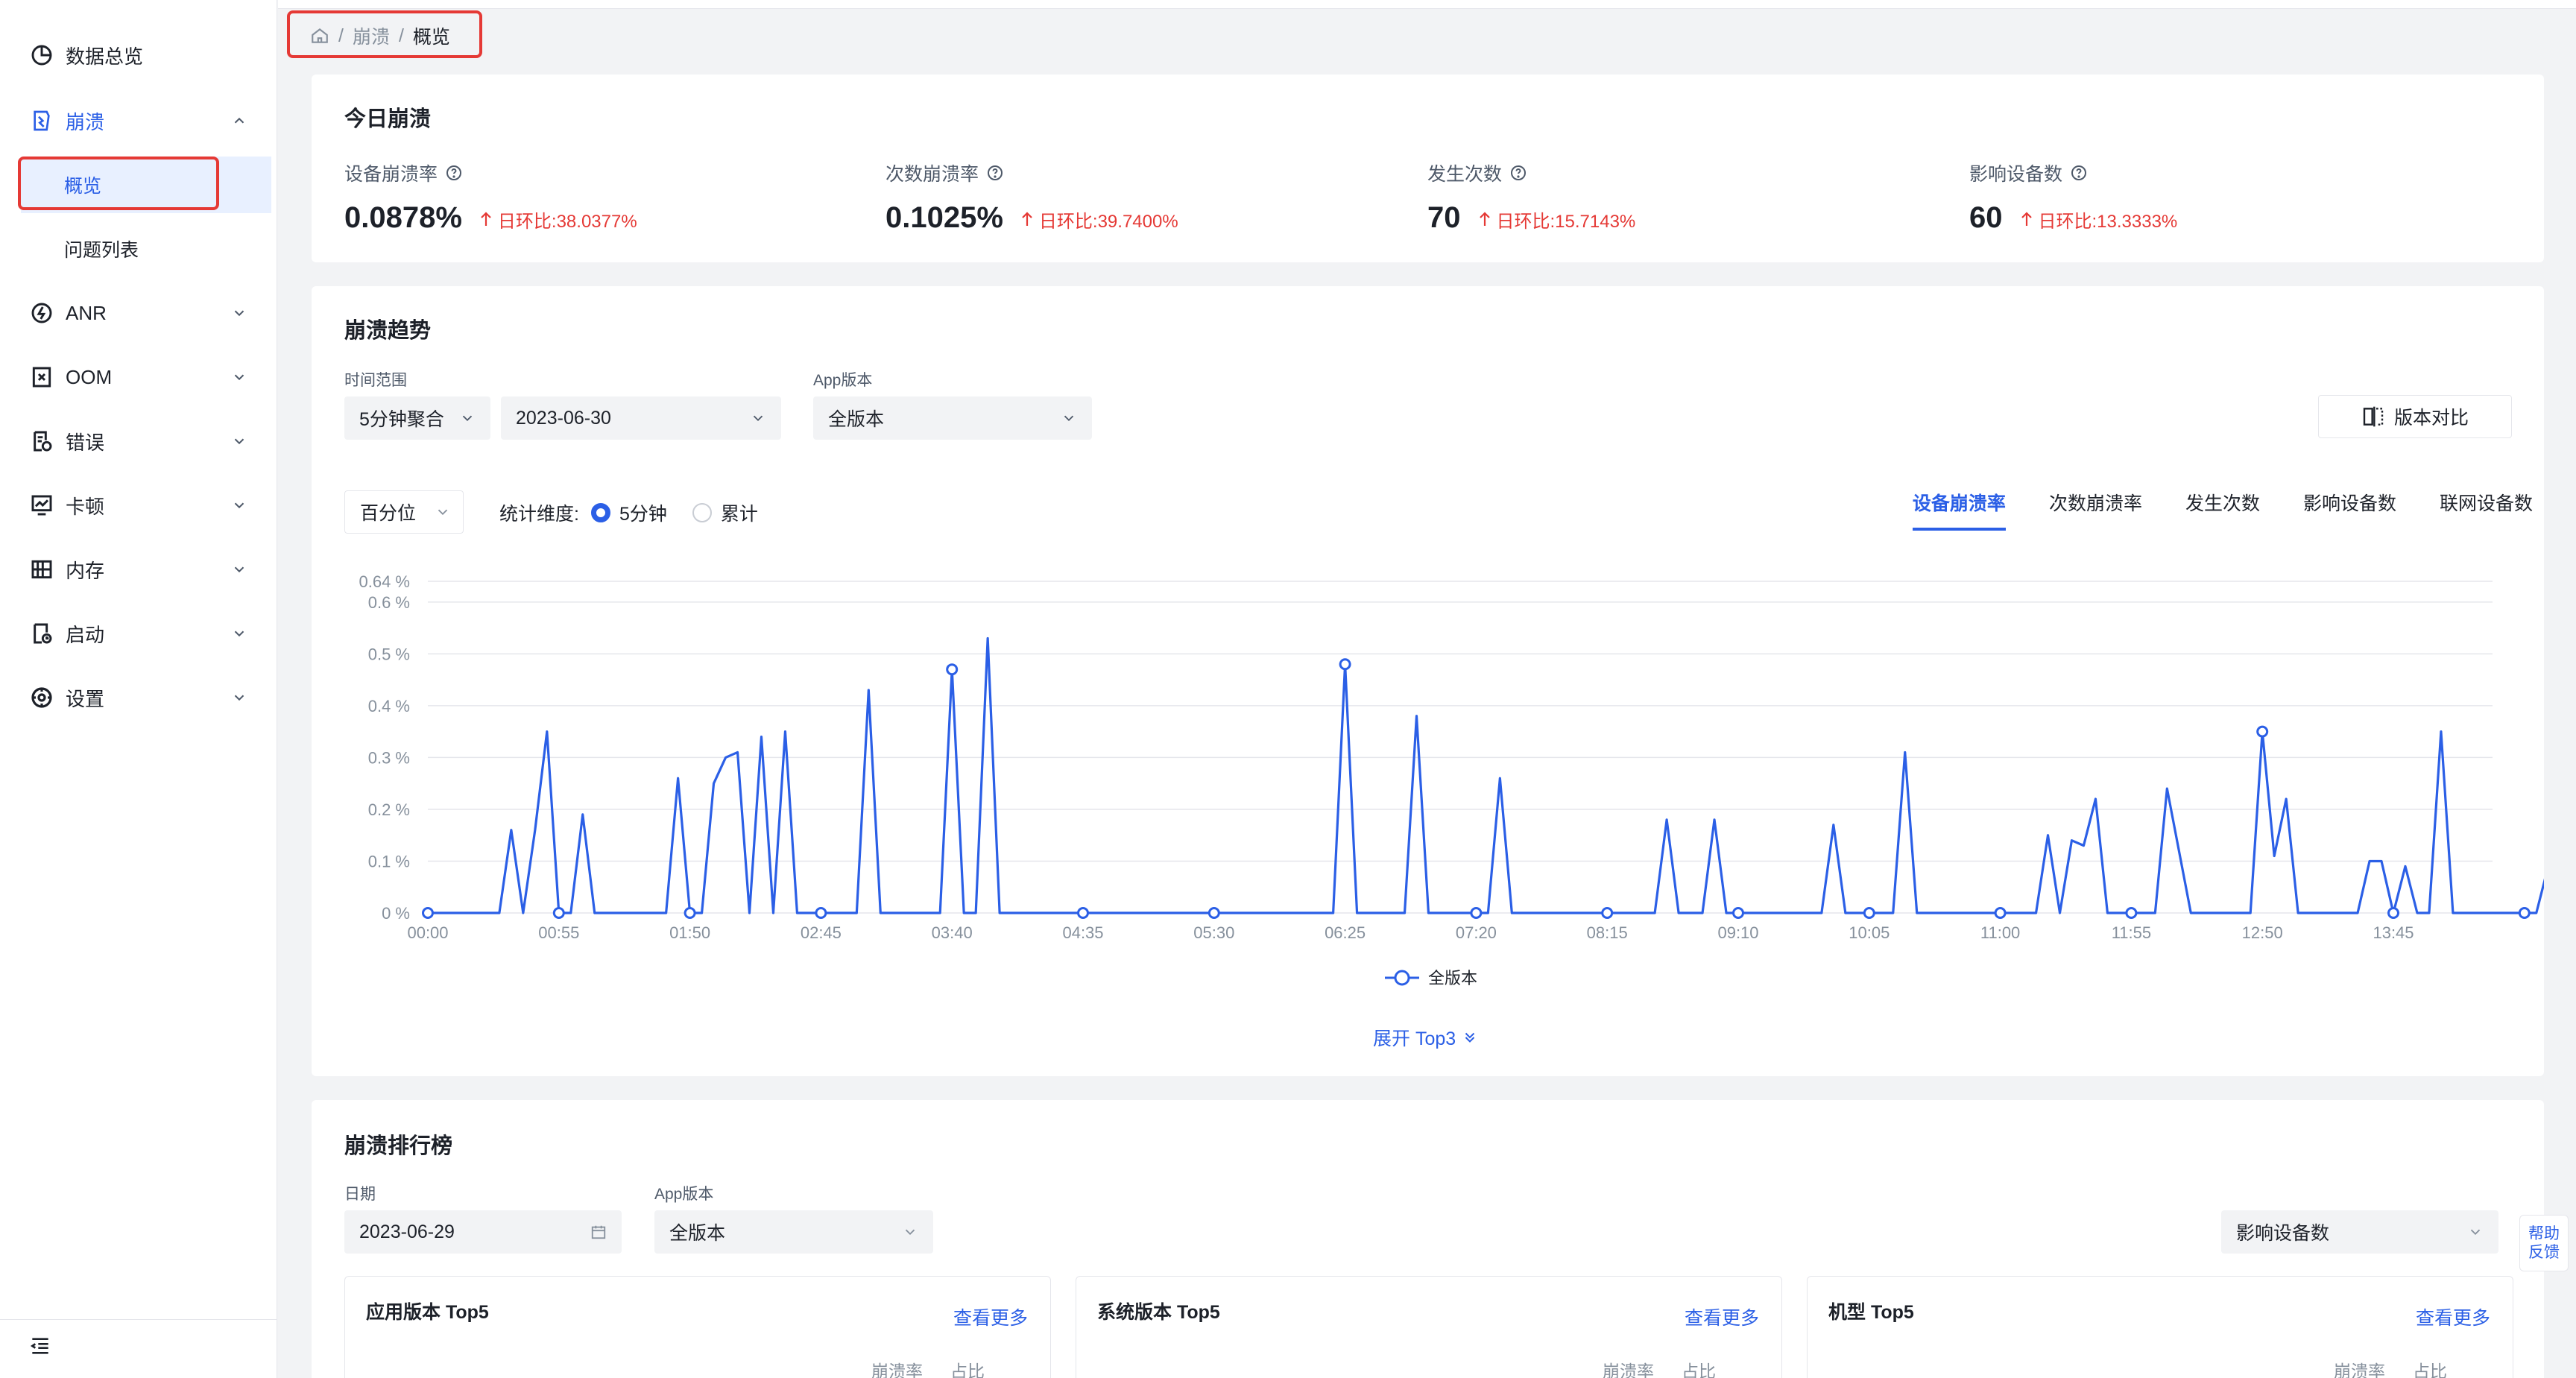  Describe the element at coordinates (821, 932) in the screenshot. I see `x-tick-label: 02:45` at that location.